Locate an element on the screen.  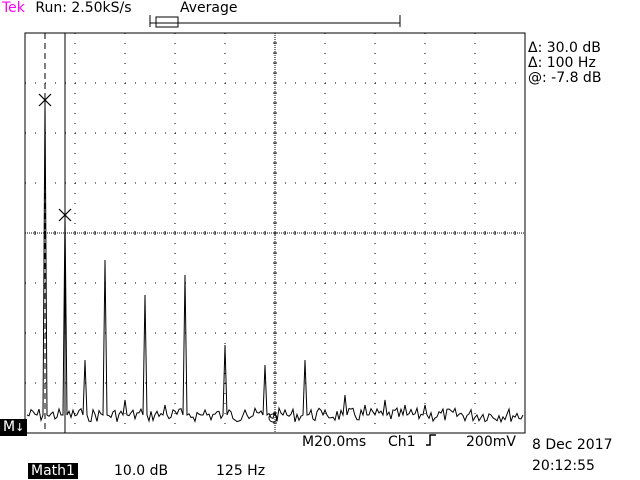
trigger-level-readout: 200mV is located at coordinates (491, 442).